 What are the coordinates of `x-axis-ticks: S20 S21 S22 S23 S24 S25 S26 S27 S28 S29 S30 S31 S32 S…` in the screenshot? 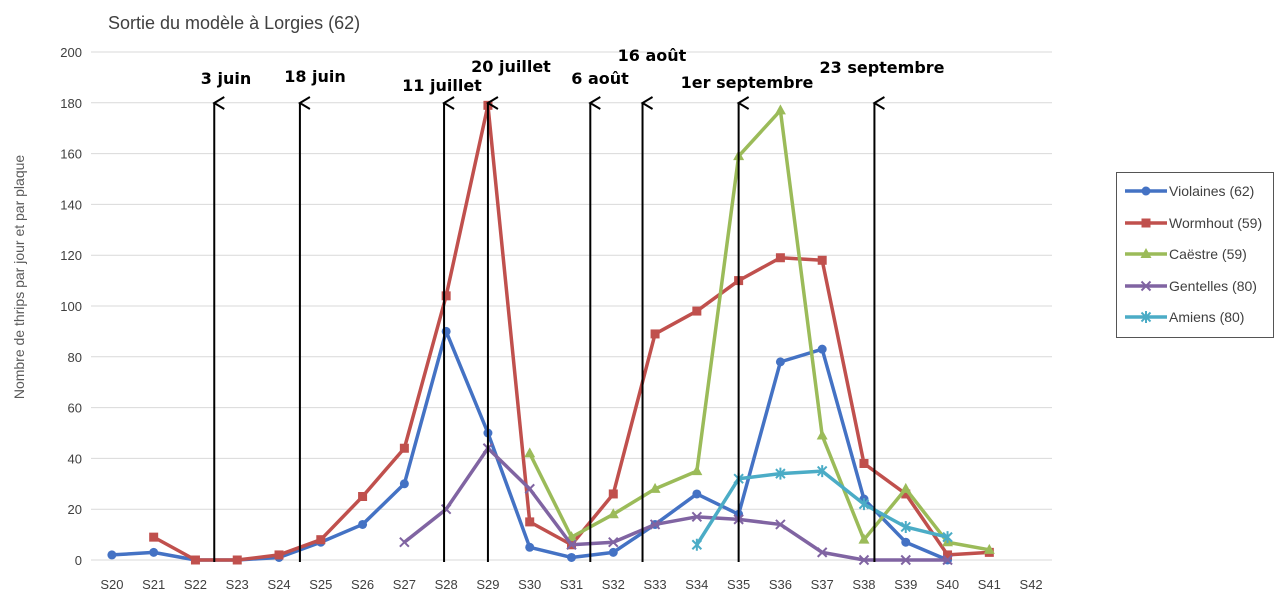 It's located at (571, 584).